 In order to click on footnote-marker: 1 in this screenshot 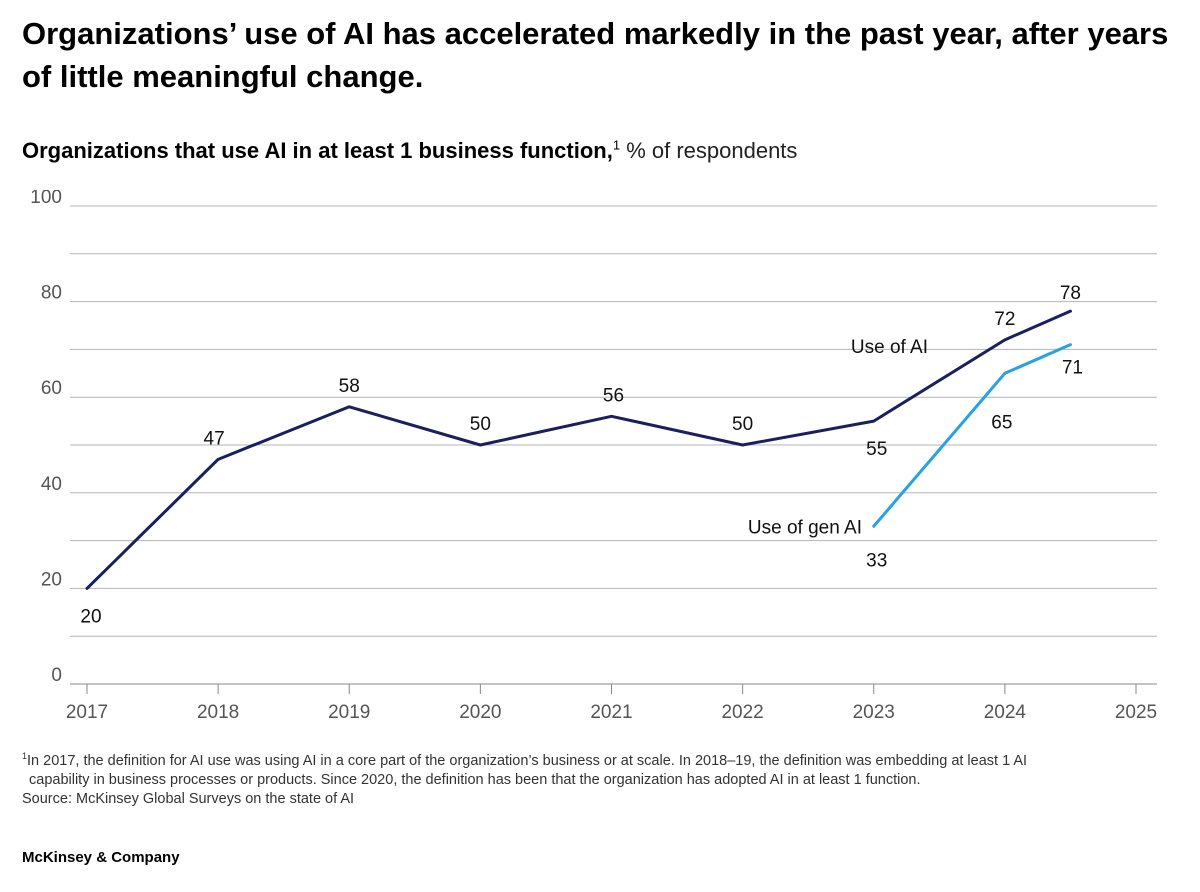, I will do `click(25, 756)`.